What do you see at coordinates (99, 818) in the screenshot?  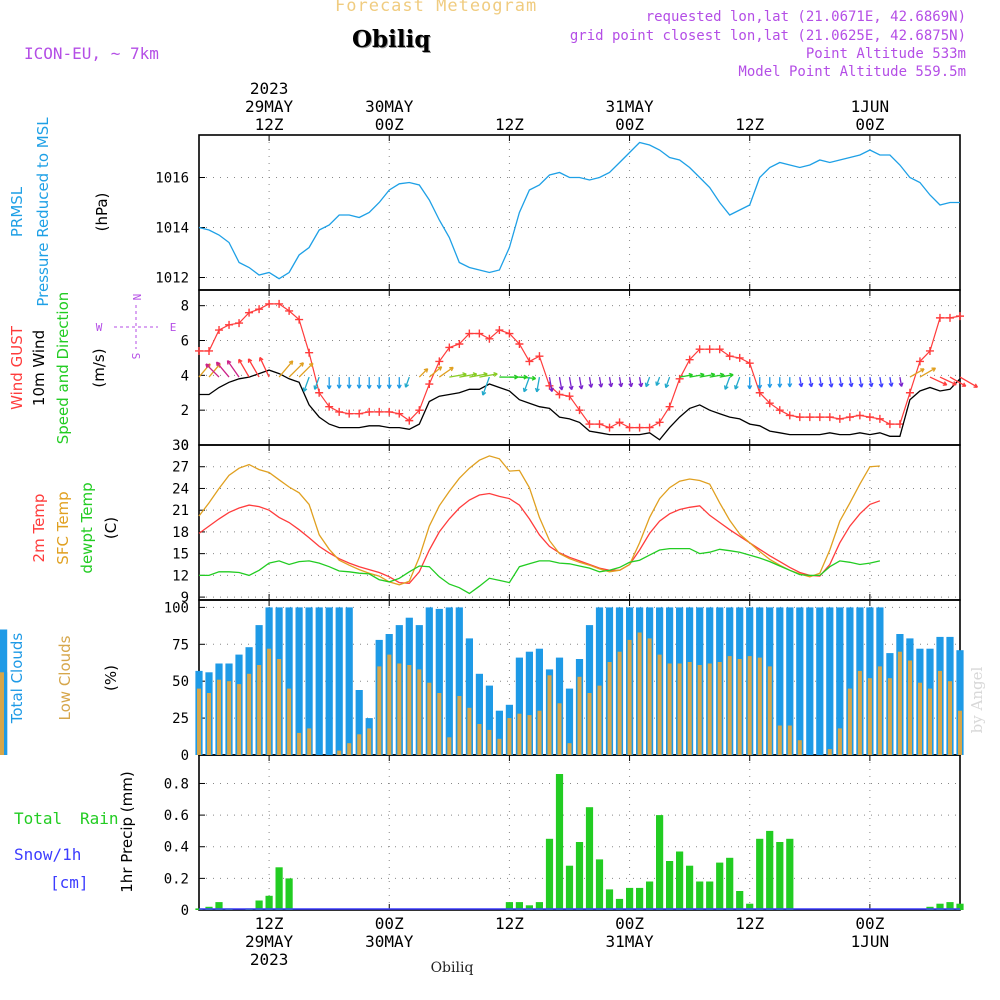 I see `rain-label: Rain` at bounding box center [99, 818].